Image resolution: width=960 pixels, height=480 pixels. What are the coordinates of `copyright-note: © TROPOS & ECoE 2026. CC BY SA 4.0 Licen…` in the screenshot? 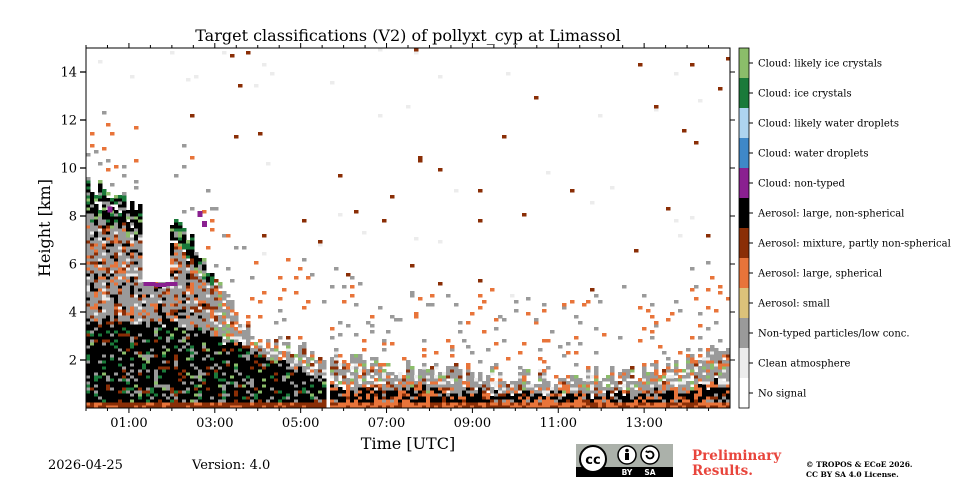 It's located at (859, 470).